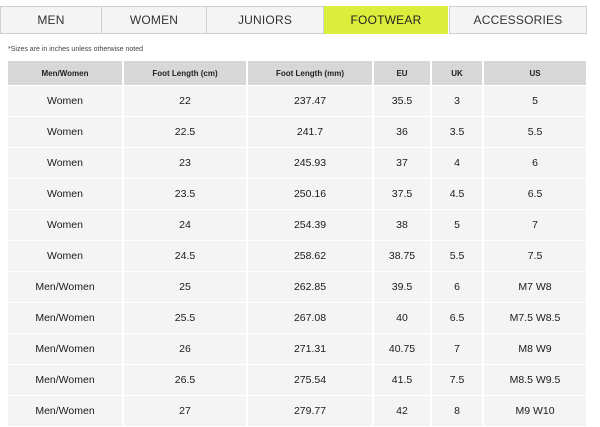 The width and height of the screenshot is (600, 427). I want to click on cell-us: 7, so click(535, 225).